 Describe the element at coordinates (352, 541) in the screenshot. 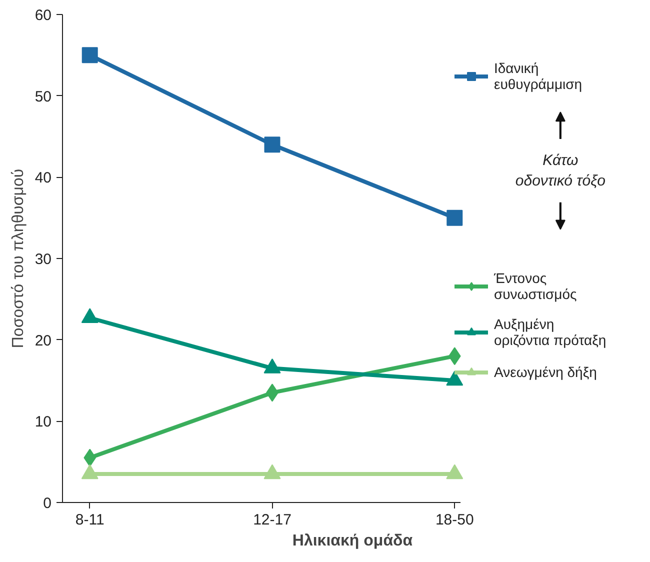

I see `x-axis-title: Ηλικιακή ομάδα` at that location.